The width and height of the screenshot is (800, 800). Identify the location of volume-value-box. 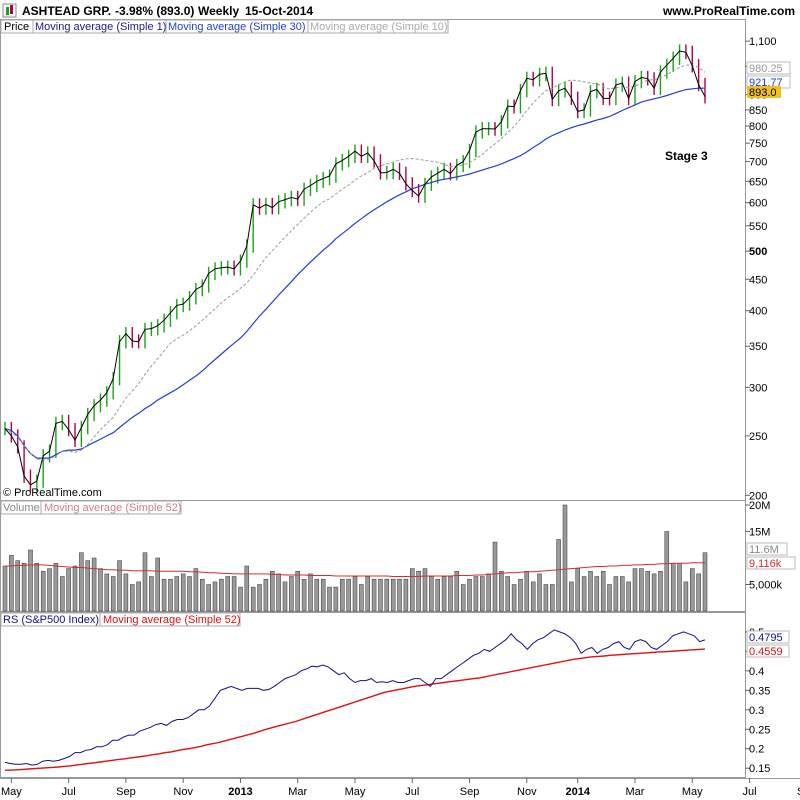
(767, 549).